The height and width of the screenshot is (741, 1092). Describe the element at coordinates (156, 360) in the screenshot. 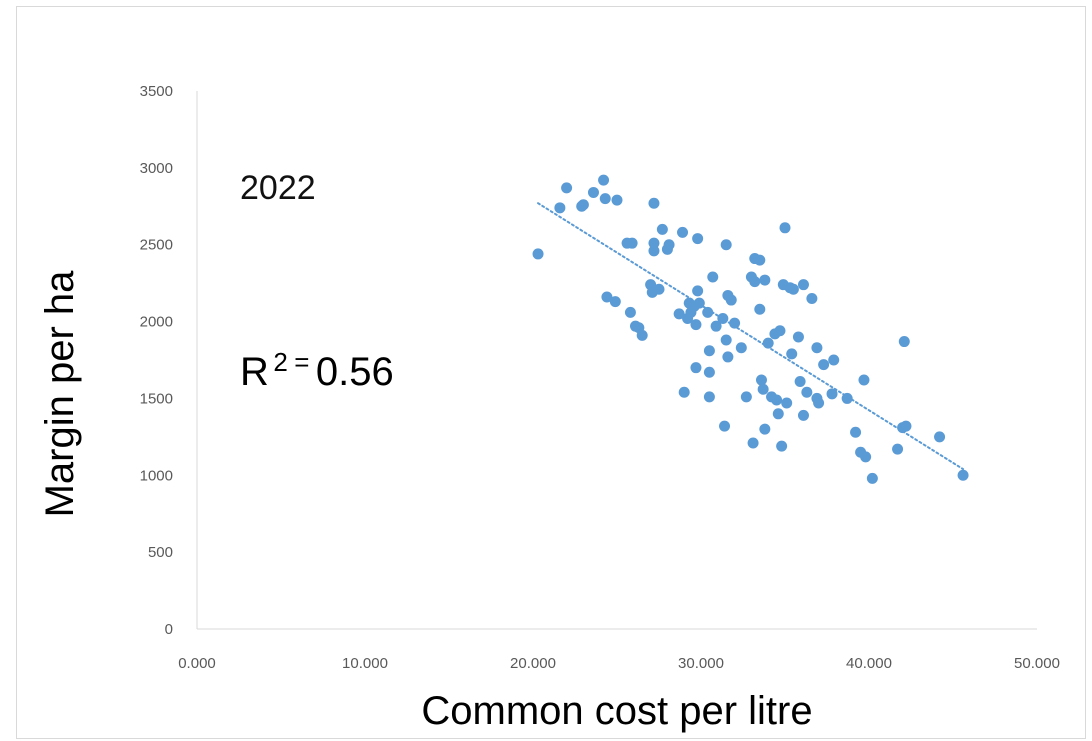

I see `y-tick-labels: 0 500 1000 1500 2000 2500 3000 3500` at that location.